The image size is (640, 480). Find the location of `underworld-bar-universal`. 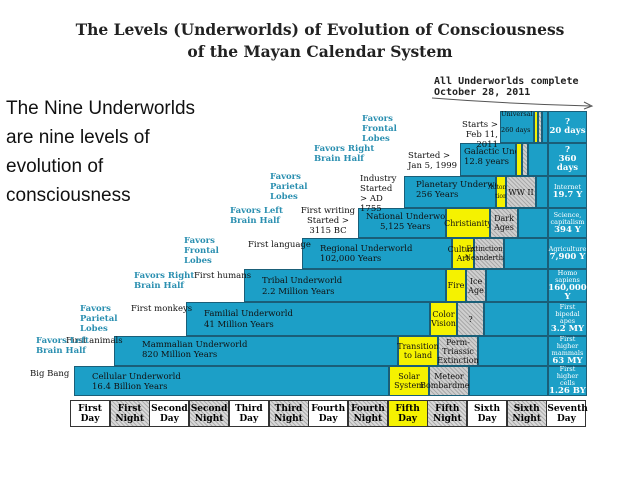

underworld-bar-universal is located at coordinates (517, 127).